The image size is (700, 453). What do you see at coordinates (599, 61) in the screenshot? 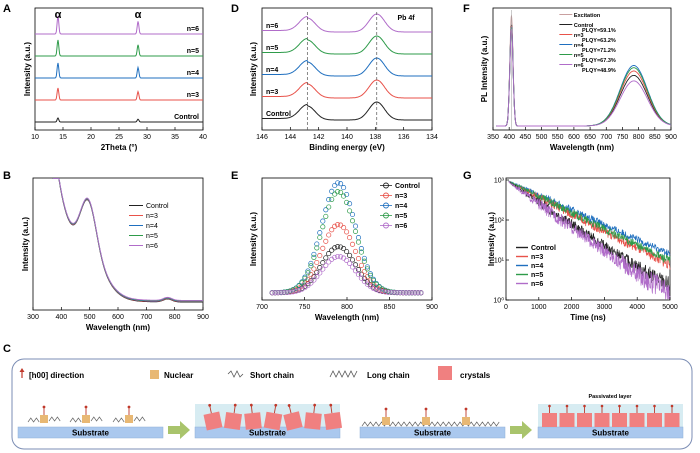
I see `plqy-label: PLQY=67.3%` at bounding box center [599, 61].